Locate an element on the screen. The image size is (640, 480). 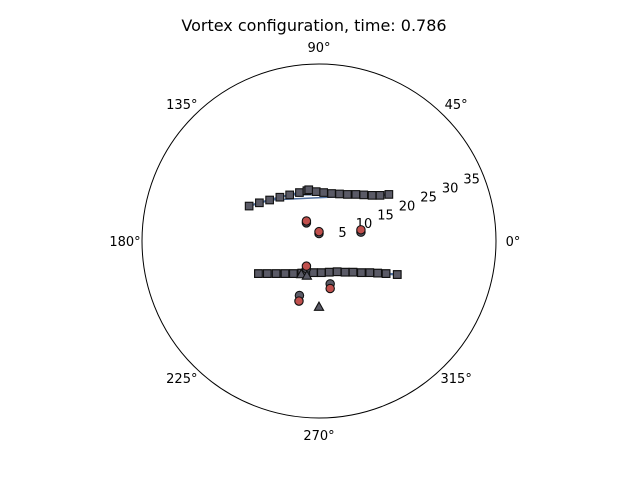
radial-tick-label: 20 is located at coordinates (407, 206).